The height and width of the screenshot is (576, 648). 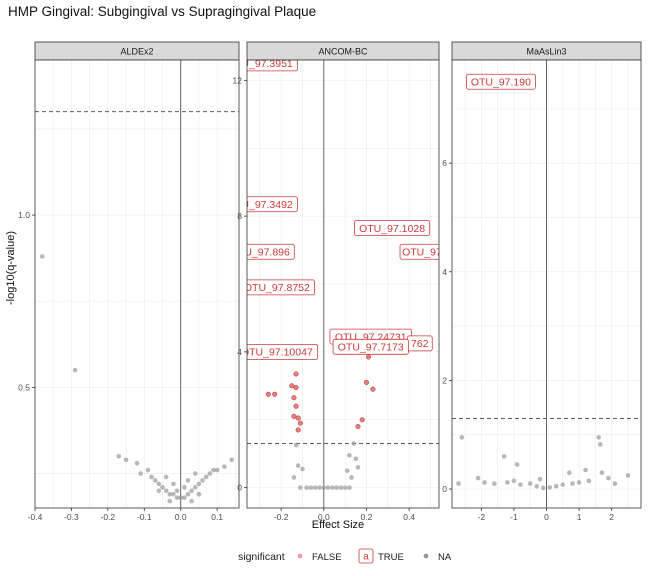 What do you see at coordinates (366, 556) in the screenshot?
I see `legend-key-box` at bounding box center [366, 556].